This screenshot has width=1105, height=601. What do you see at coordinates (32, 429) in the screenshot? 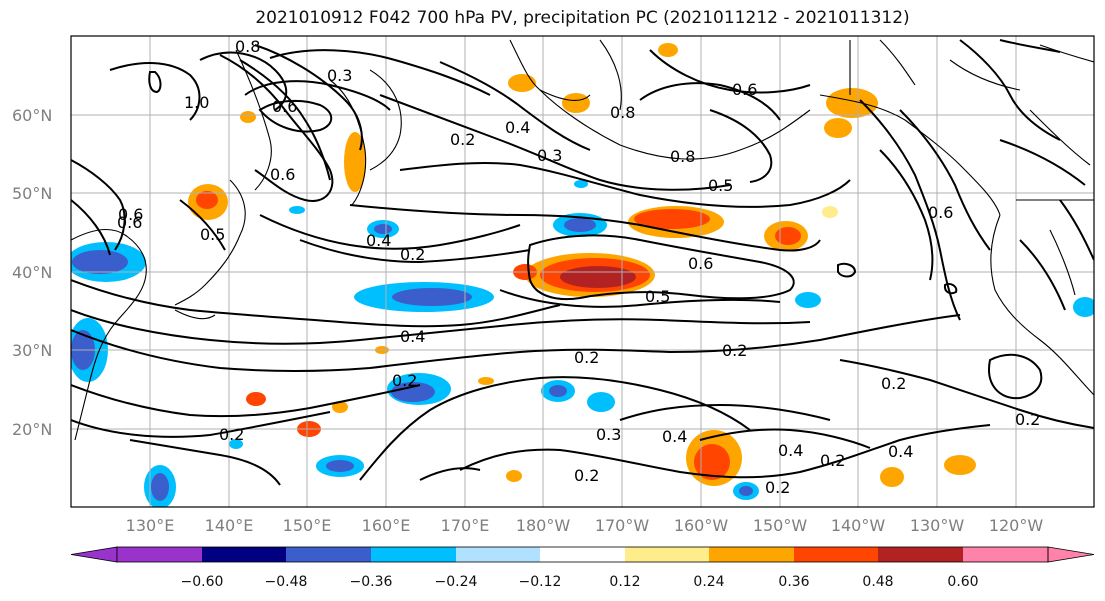
I see `lat-label: 20°N` at bounding box center [32, 429].